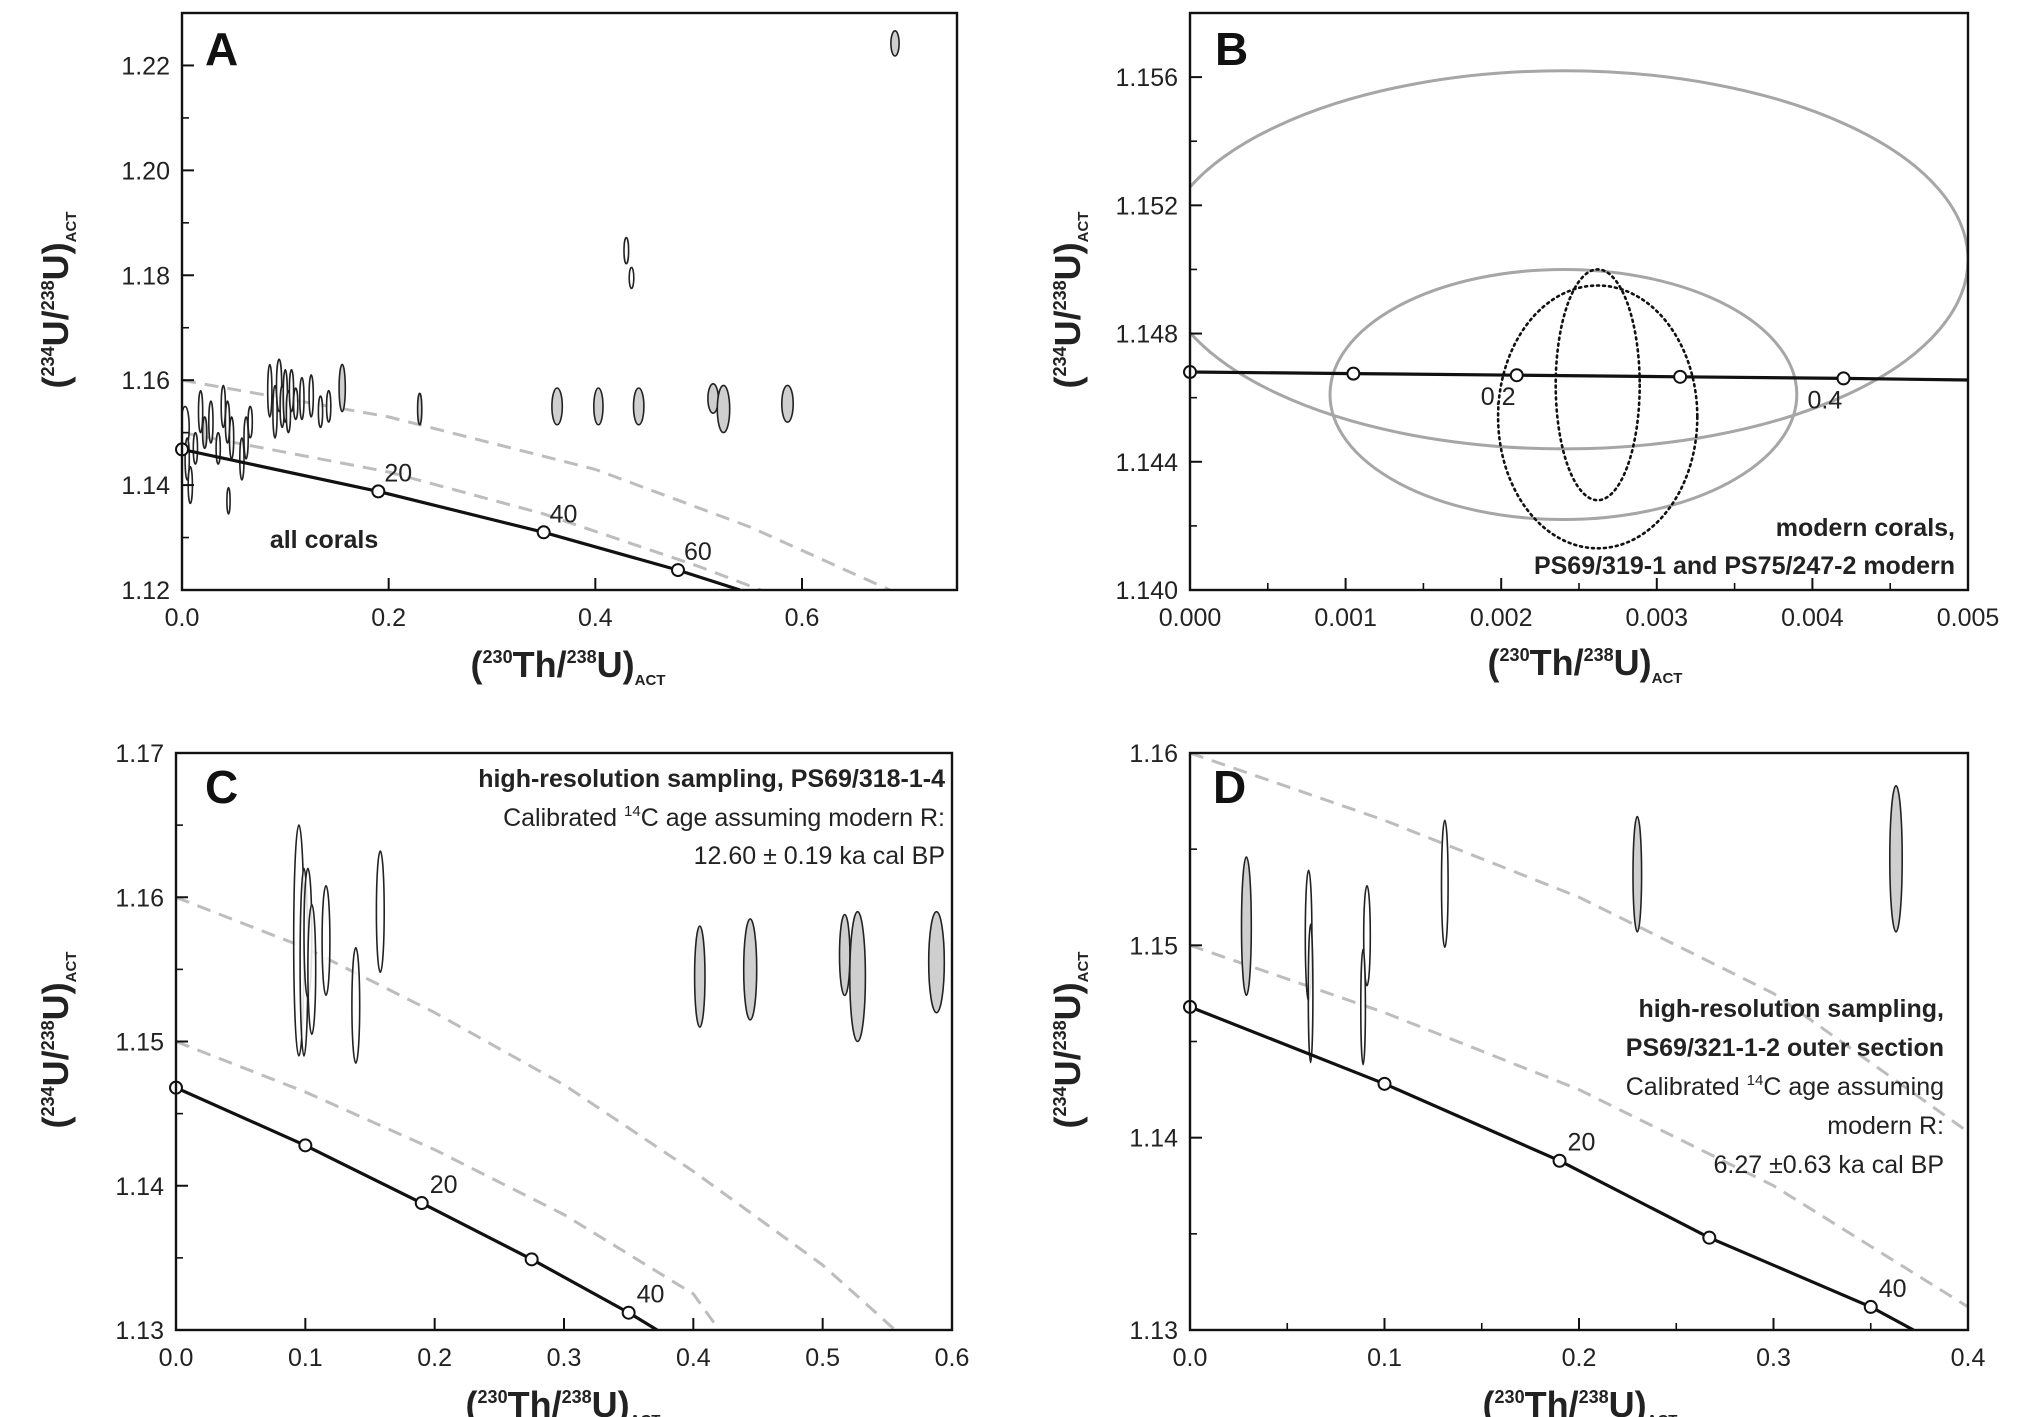 This screenshot has width=2020, height=1417. What do you see at coordinates (711, 779) in the screenshot?
I see `annotation-text: high-resolution sampling, PS69/318-1-4` at bounding box center [711, 779].